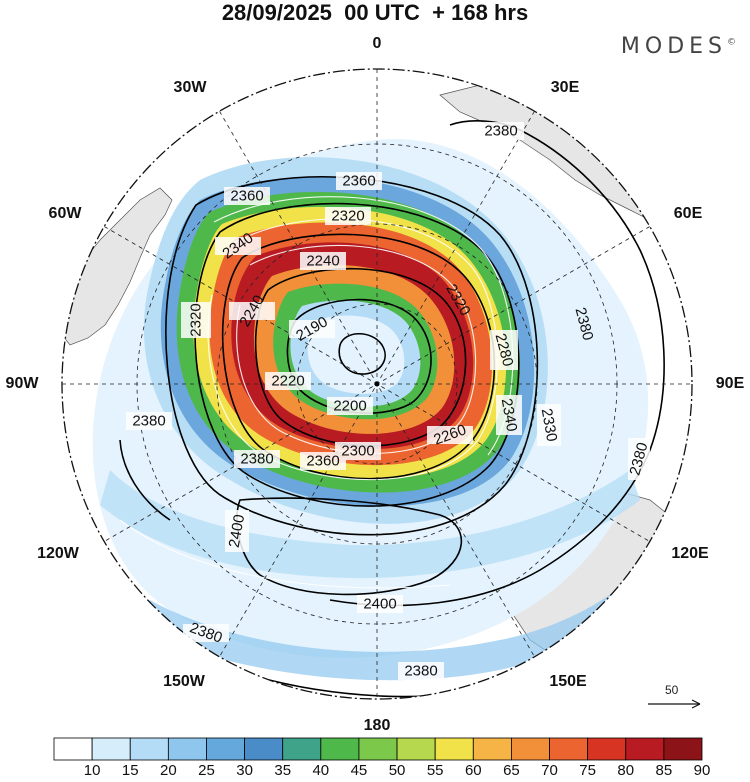  Describe the element at coordinates (568, 681) in the screenshot. I see `lon-label-150e: 150E` at that location.